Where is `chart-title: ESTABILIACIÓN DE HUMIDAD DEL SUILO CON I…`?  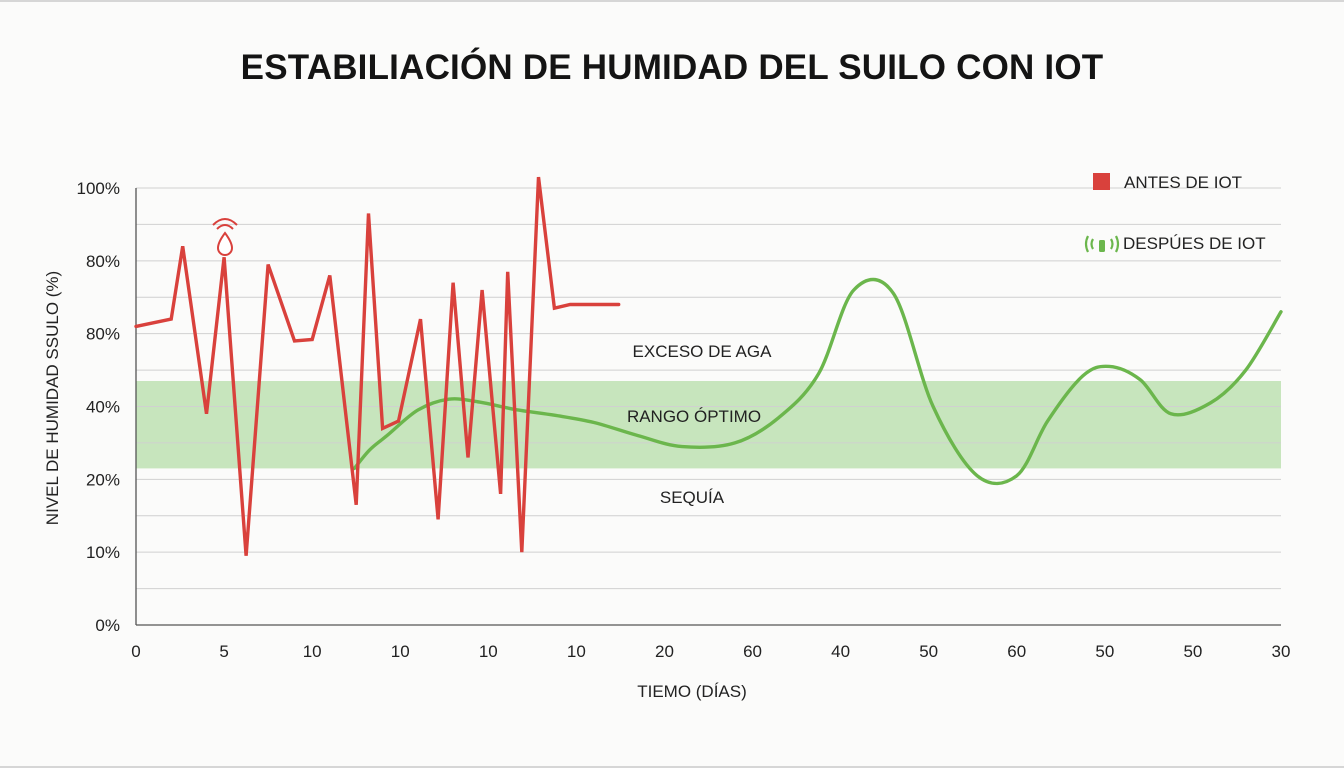
chart-title: ESTABILIACIÓN DE HUMIDAD DEL SUILO CON I… is located at coordinates (672, 67).